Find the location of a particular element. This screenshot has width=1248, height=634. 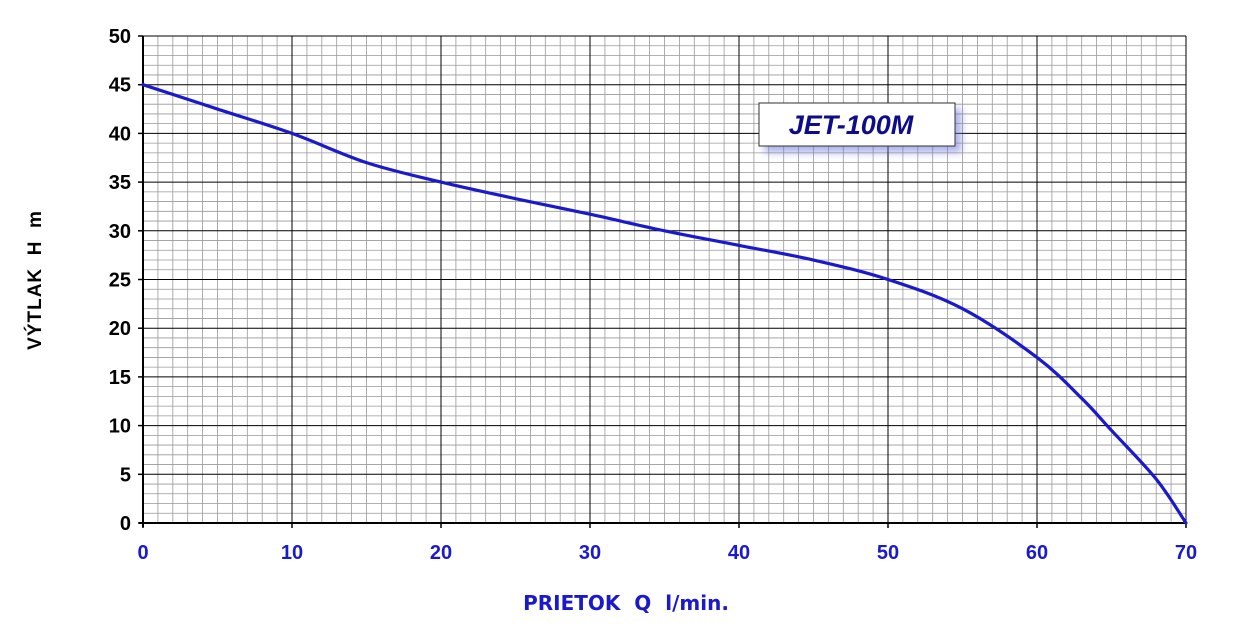

x-axis-label: PRIETOK Q l/min. is located at coordinates (626, 603).